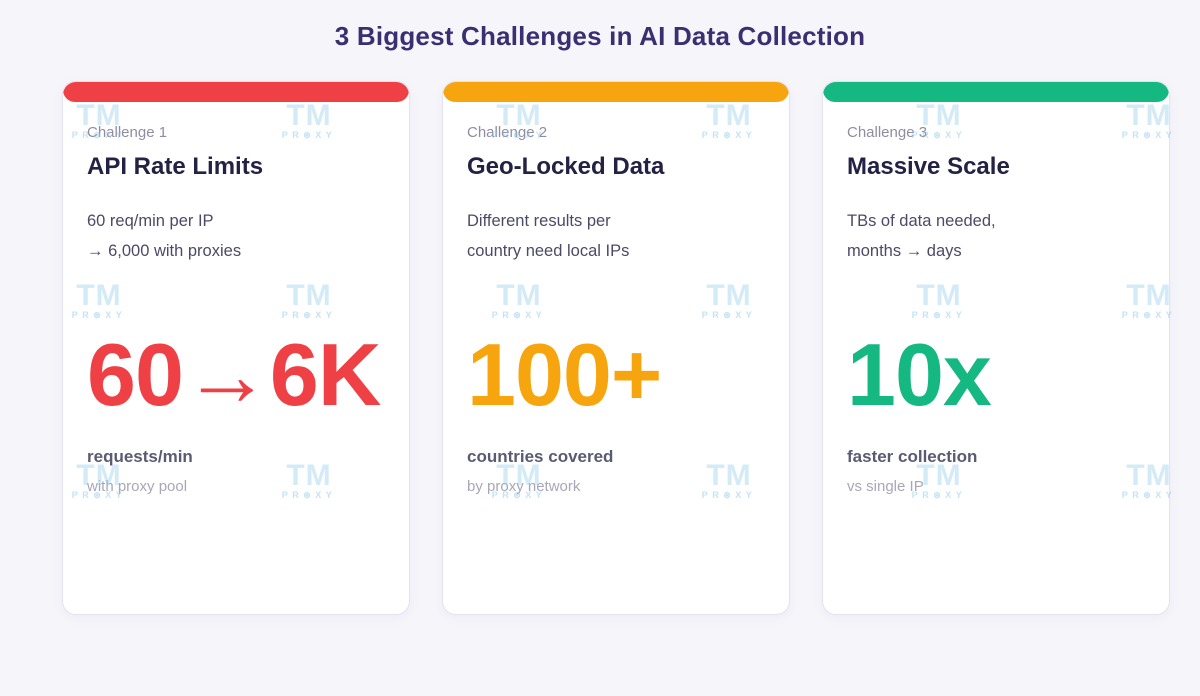 Image resolution: width=1200 pixels, height=696 pixels. Describe the element at coordinates (127, 132) in the screenshot. I see `card-label: Challenge 1` at that location.